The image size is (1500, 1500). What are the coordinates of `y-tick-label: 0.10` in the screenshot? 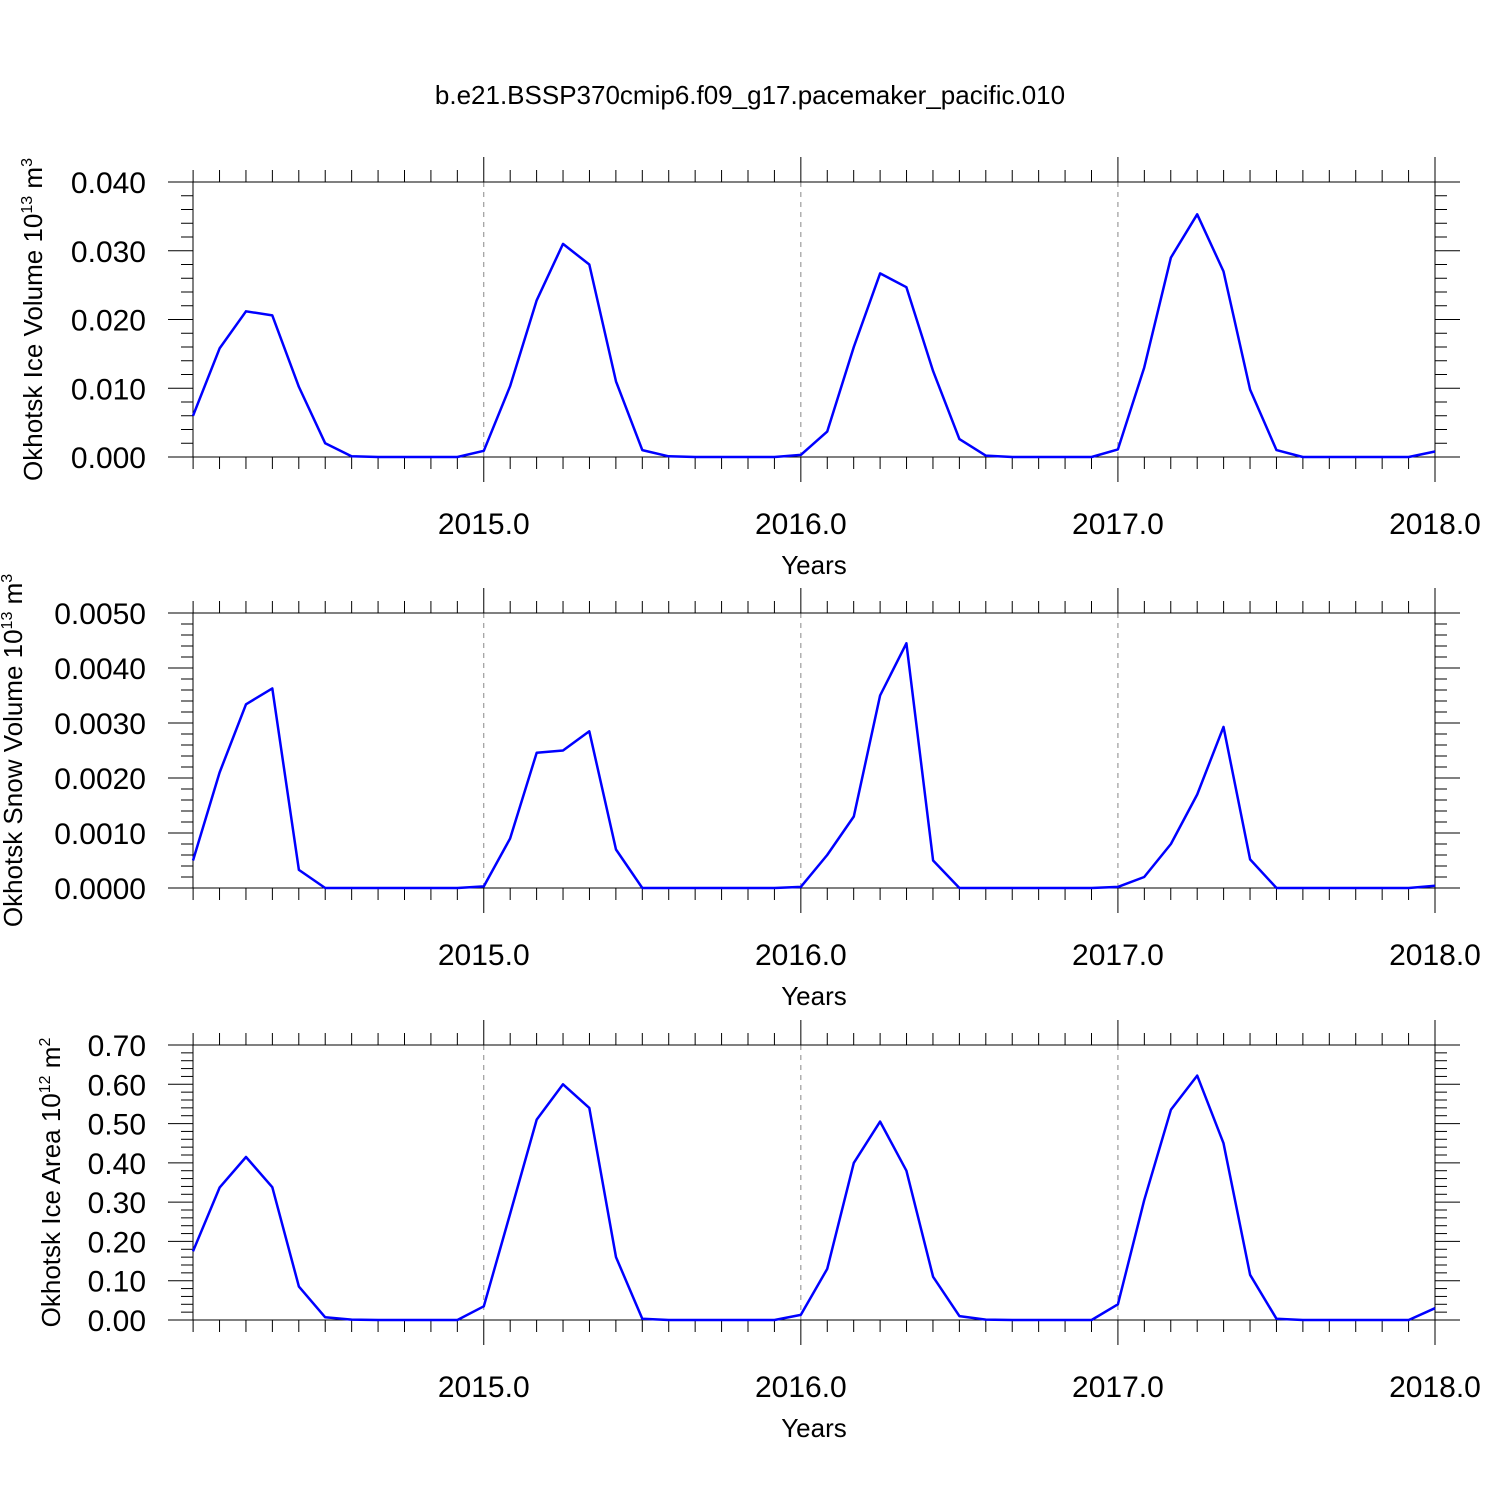 It's located at (117, 1282).